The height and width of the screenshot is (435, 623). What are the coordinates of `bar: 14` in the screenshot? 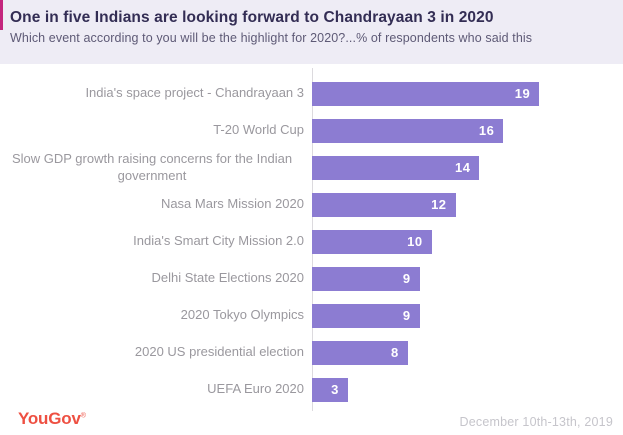 It's located at (396, 167).